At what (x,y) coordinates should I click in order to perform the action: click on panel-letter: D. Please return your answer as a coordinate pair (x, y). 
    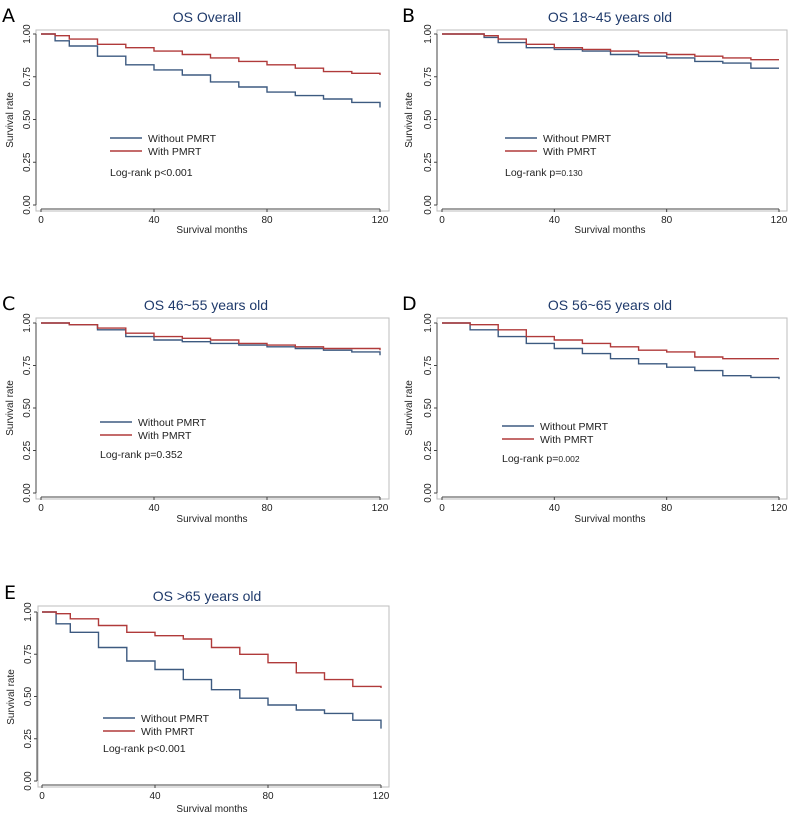
    Looking at the image, I should click on (409, 304).